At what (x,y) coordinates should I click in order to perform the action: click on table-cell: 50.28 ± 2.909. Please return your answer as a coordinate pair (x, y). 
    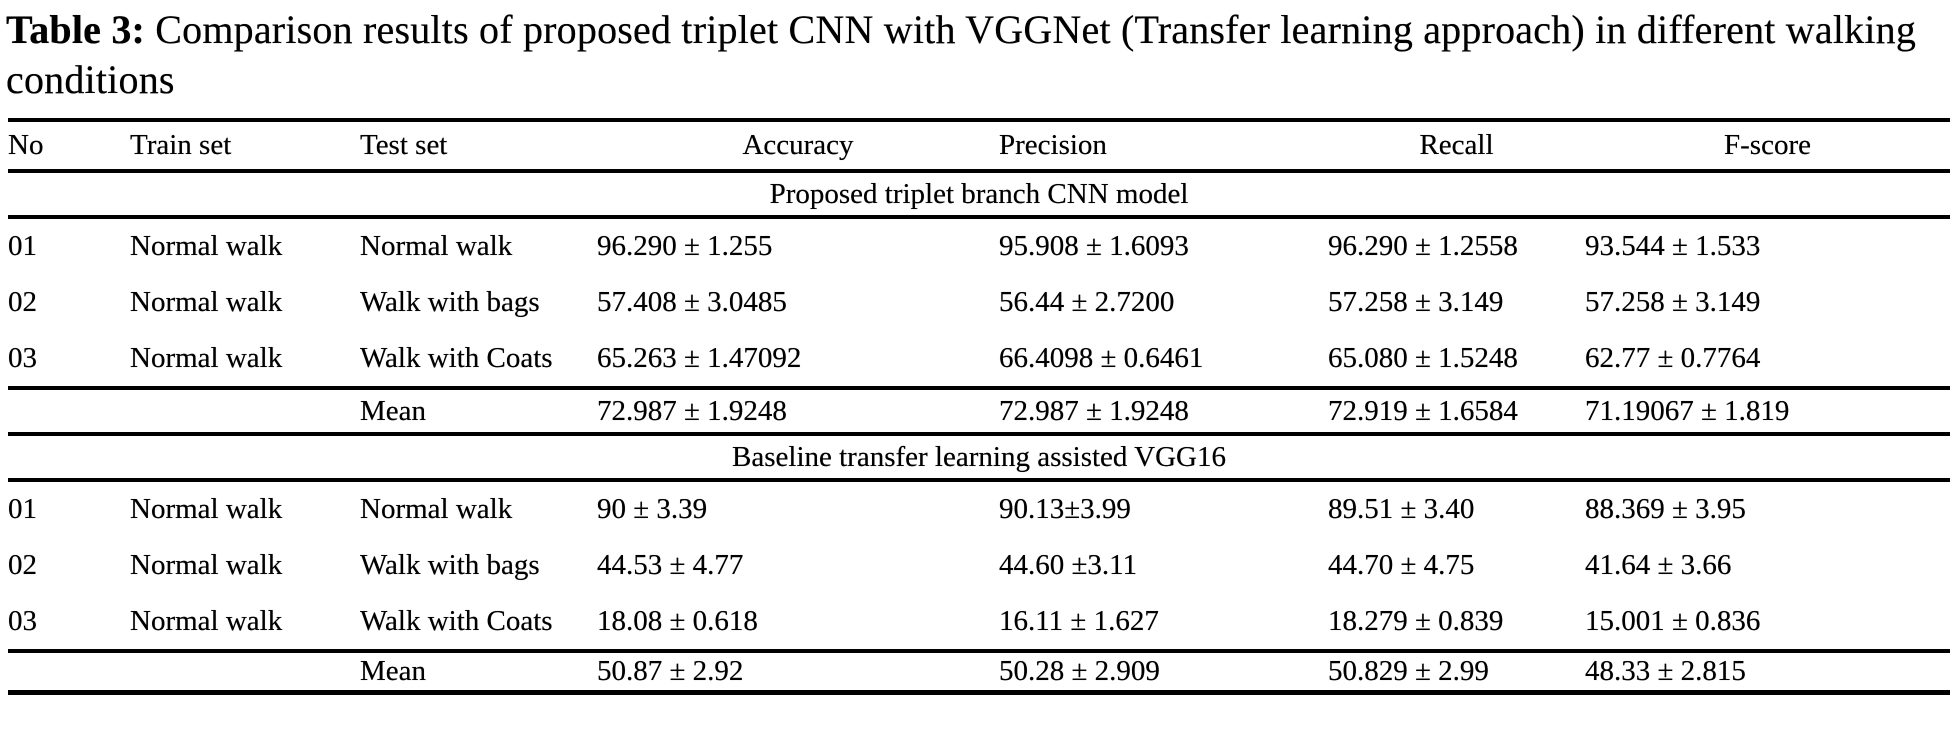
    Looking at the image, I should click on (1079, 670).